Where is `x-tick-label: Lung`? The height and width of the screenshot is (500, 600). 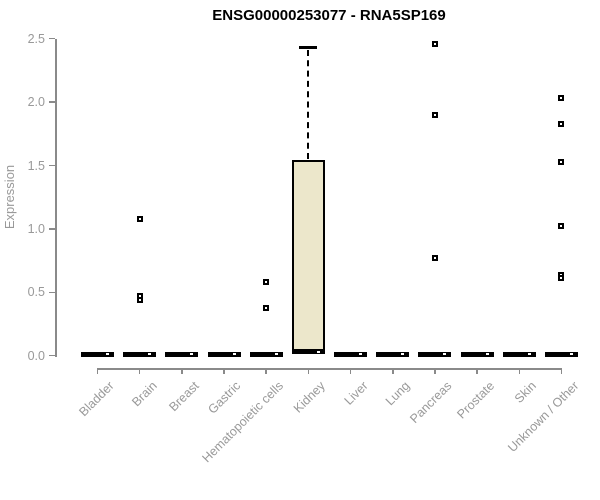
x-tick-label: Lung is located at coordinates (397, 393).